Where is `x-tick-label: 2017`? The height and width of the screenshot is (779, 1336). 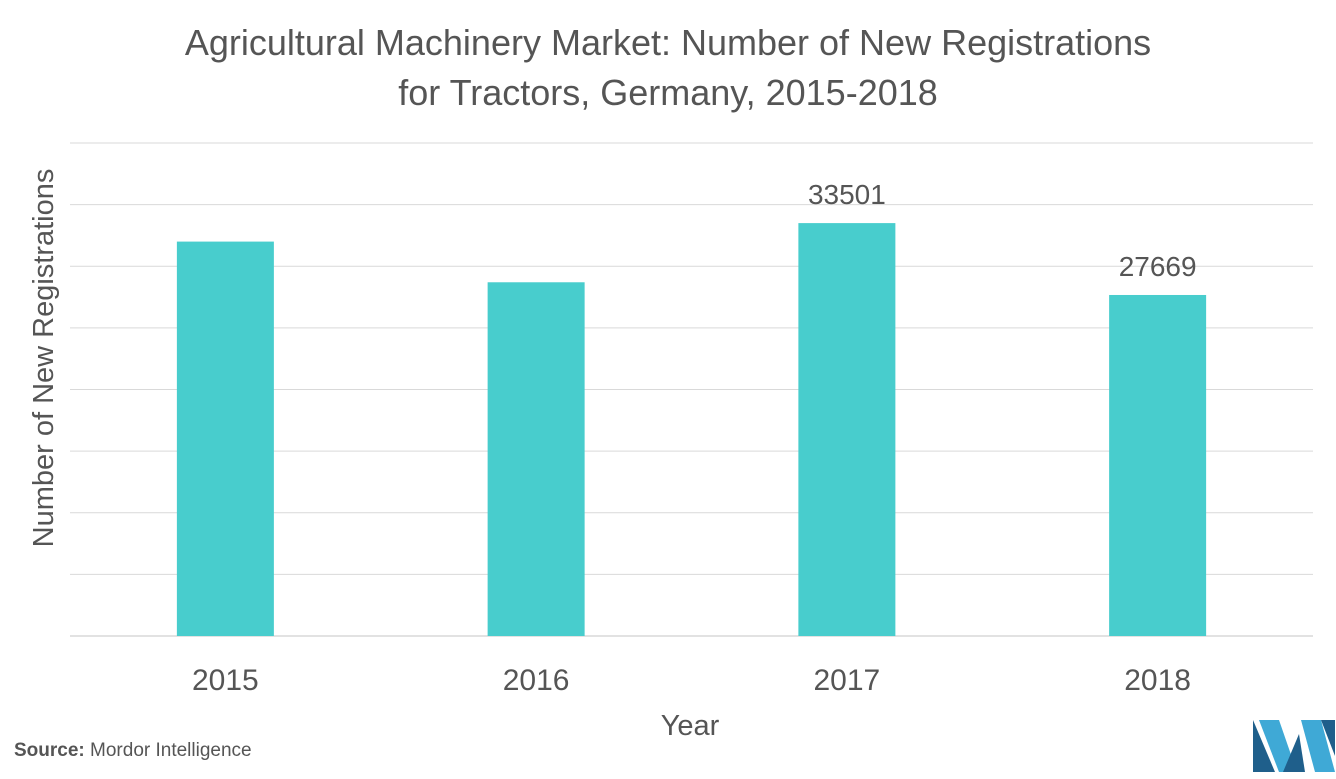
x-tick-label: 2017 is located at coordinates (847, 680).